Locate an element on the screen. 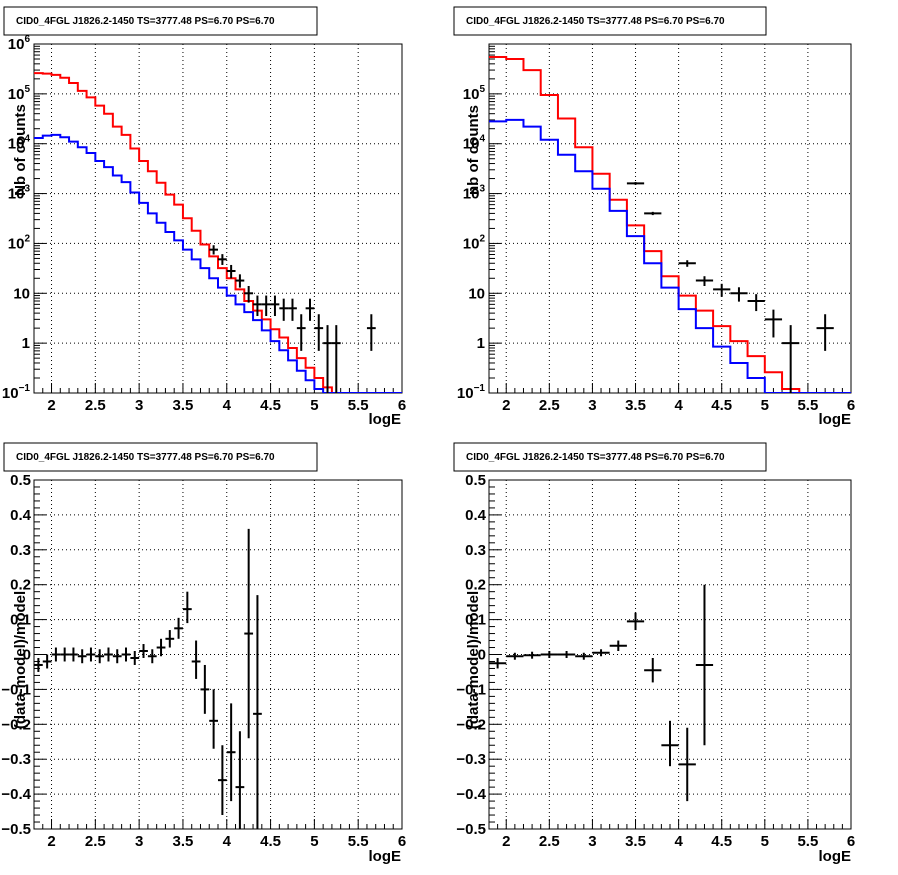  y-tick-exponent: 3 is located at coordinates (27, 189).